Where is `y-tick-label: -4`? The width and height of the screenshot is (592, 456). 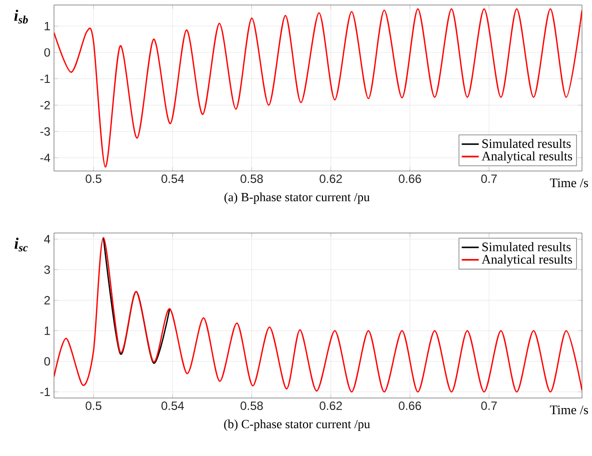
y-tick-label: -4 is located at coordinates (45, 158).